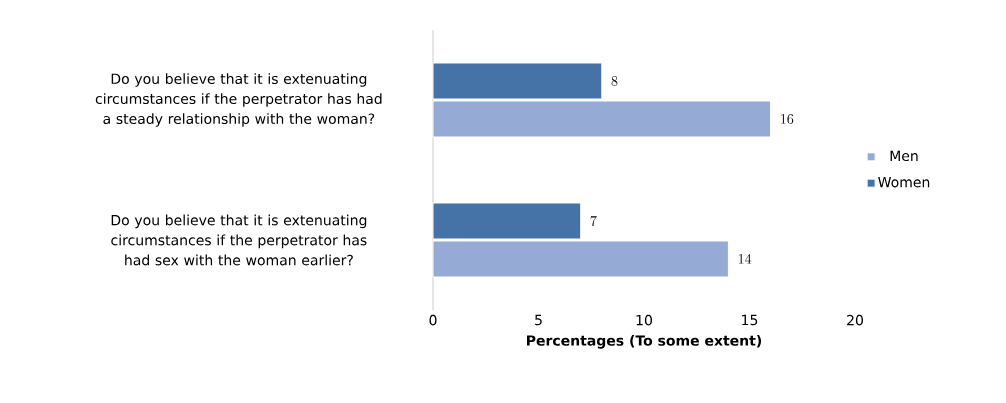  I want to click on x-axis-title: Percentages (To some extent), so click(644, 341).